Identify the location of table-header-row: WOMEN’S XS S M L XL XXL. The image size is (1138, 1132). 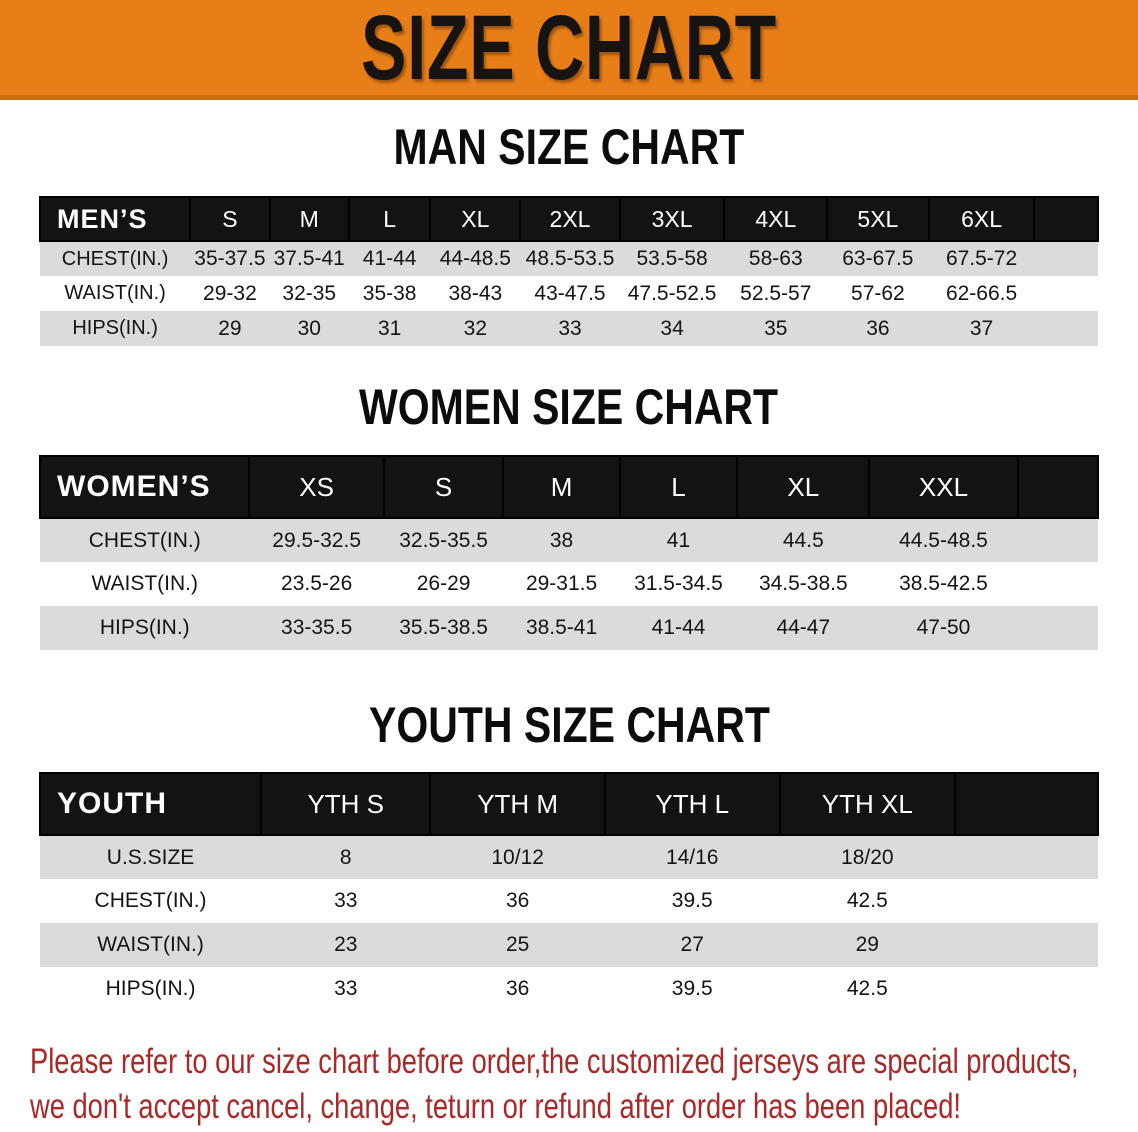
(569, 487).